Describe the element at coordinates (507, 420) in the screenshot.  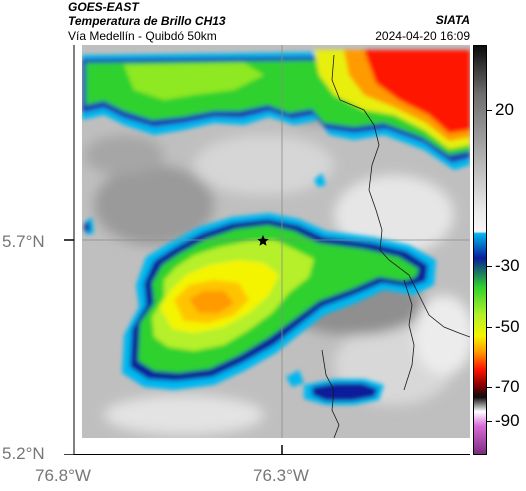
I see `colorbar-tick-label: -90` at that location.